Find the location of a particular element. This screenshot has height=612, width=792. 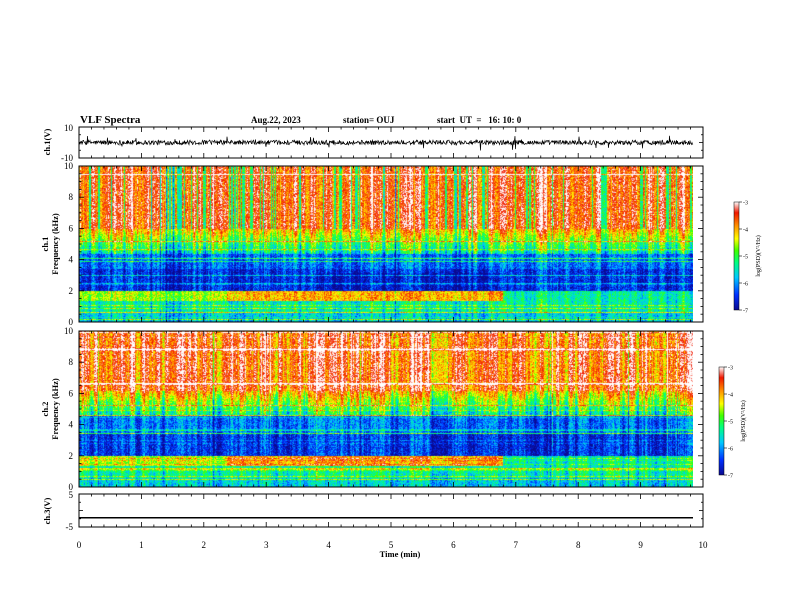

ch1-spec-ytick-label: 0 is located at coordinates (71, 322).